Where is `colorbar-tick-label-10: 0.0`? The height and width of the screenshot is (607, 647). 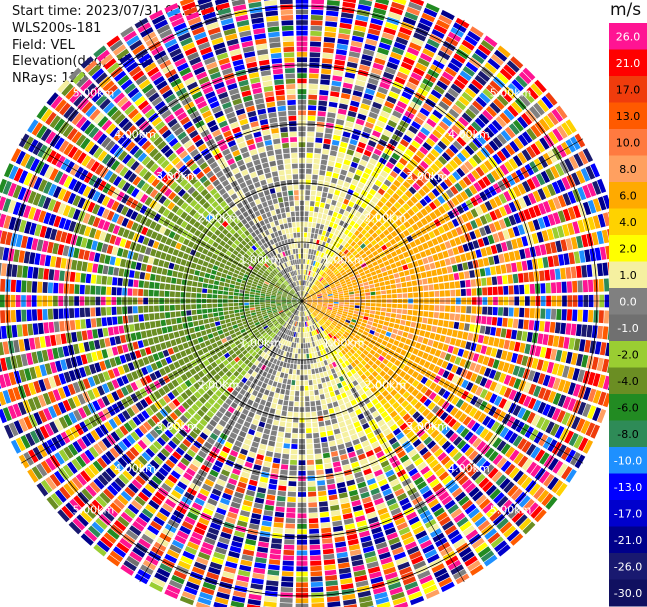
colorbar-tick-label-10: 0.0 is located at coordinates (628, 301).